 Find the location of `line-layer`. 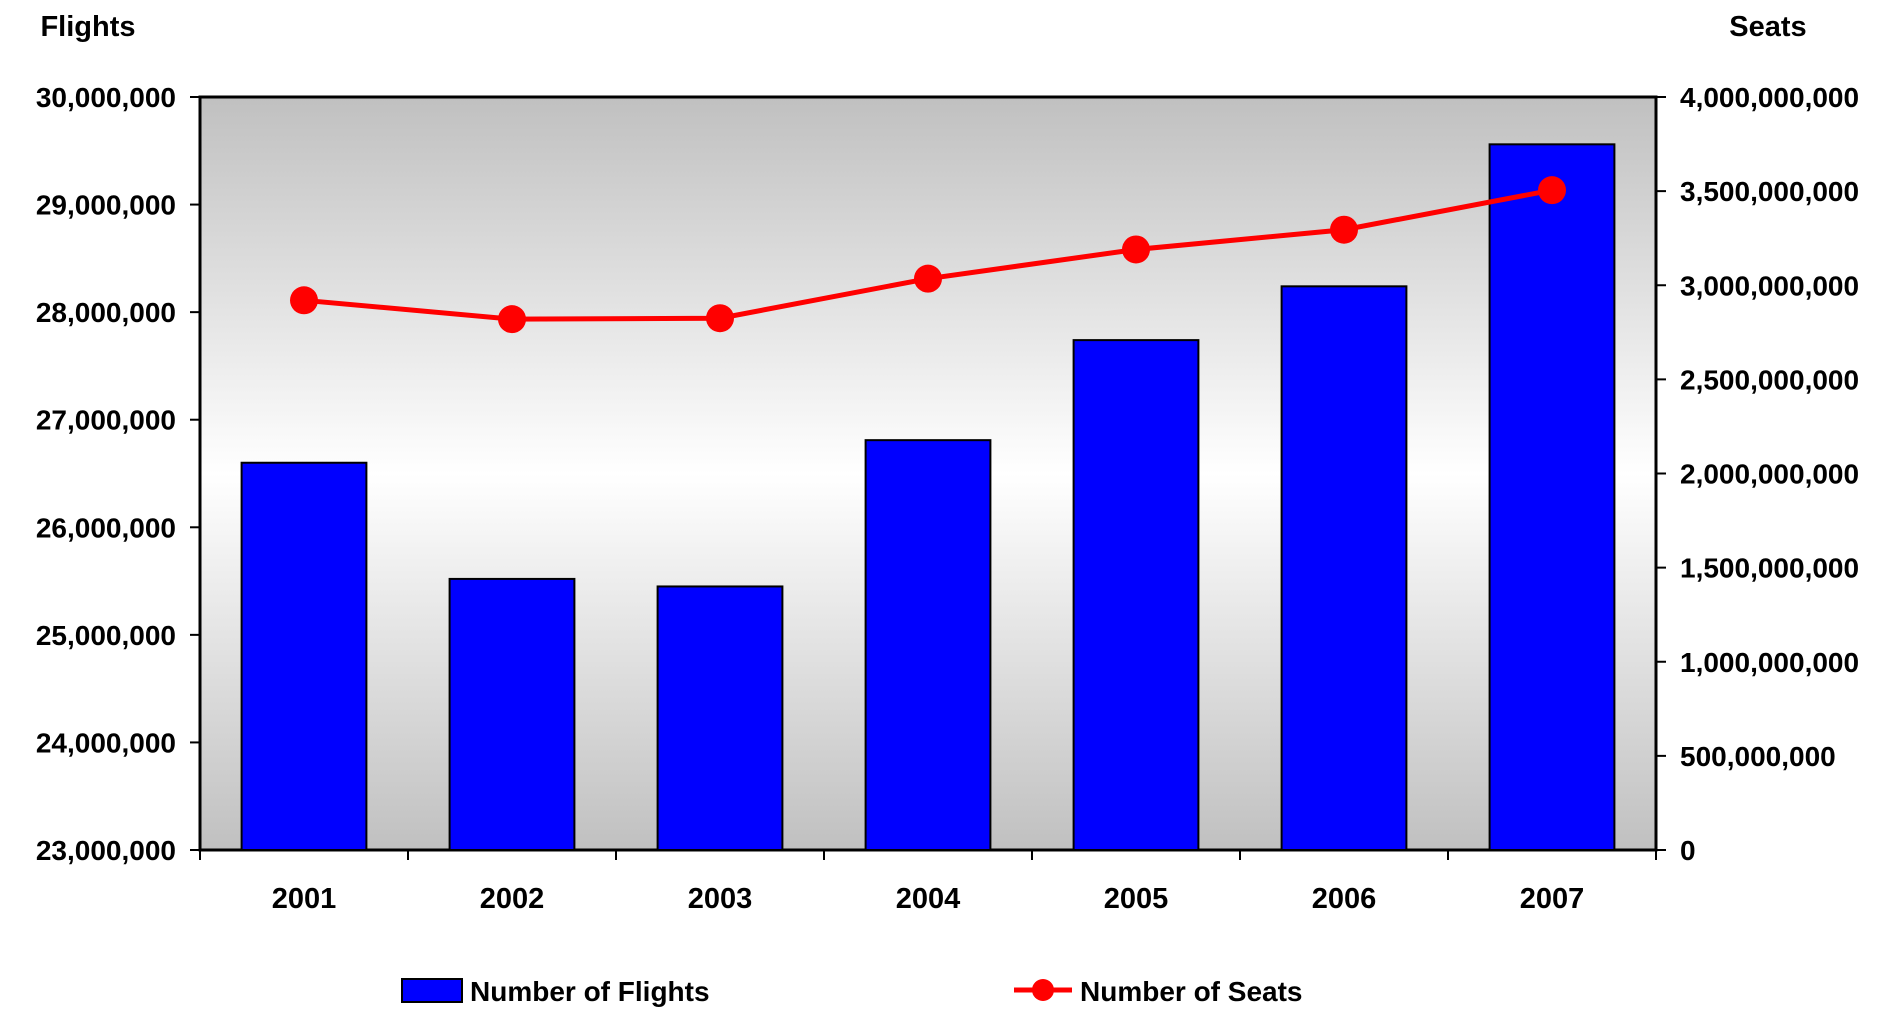

line-layer is located at coordinates (928, 255).